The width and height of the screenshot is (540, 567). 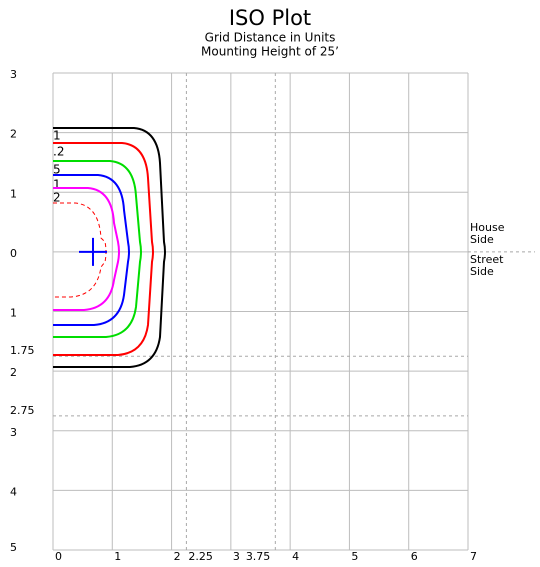 I want to click on subtitle: Grid Distance in Units, so click(x=270, y=38).